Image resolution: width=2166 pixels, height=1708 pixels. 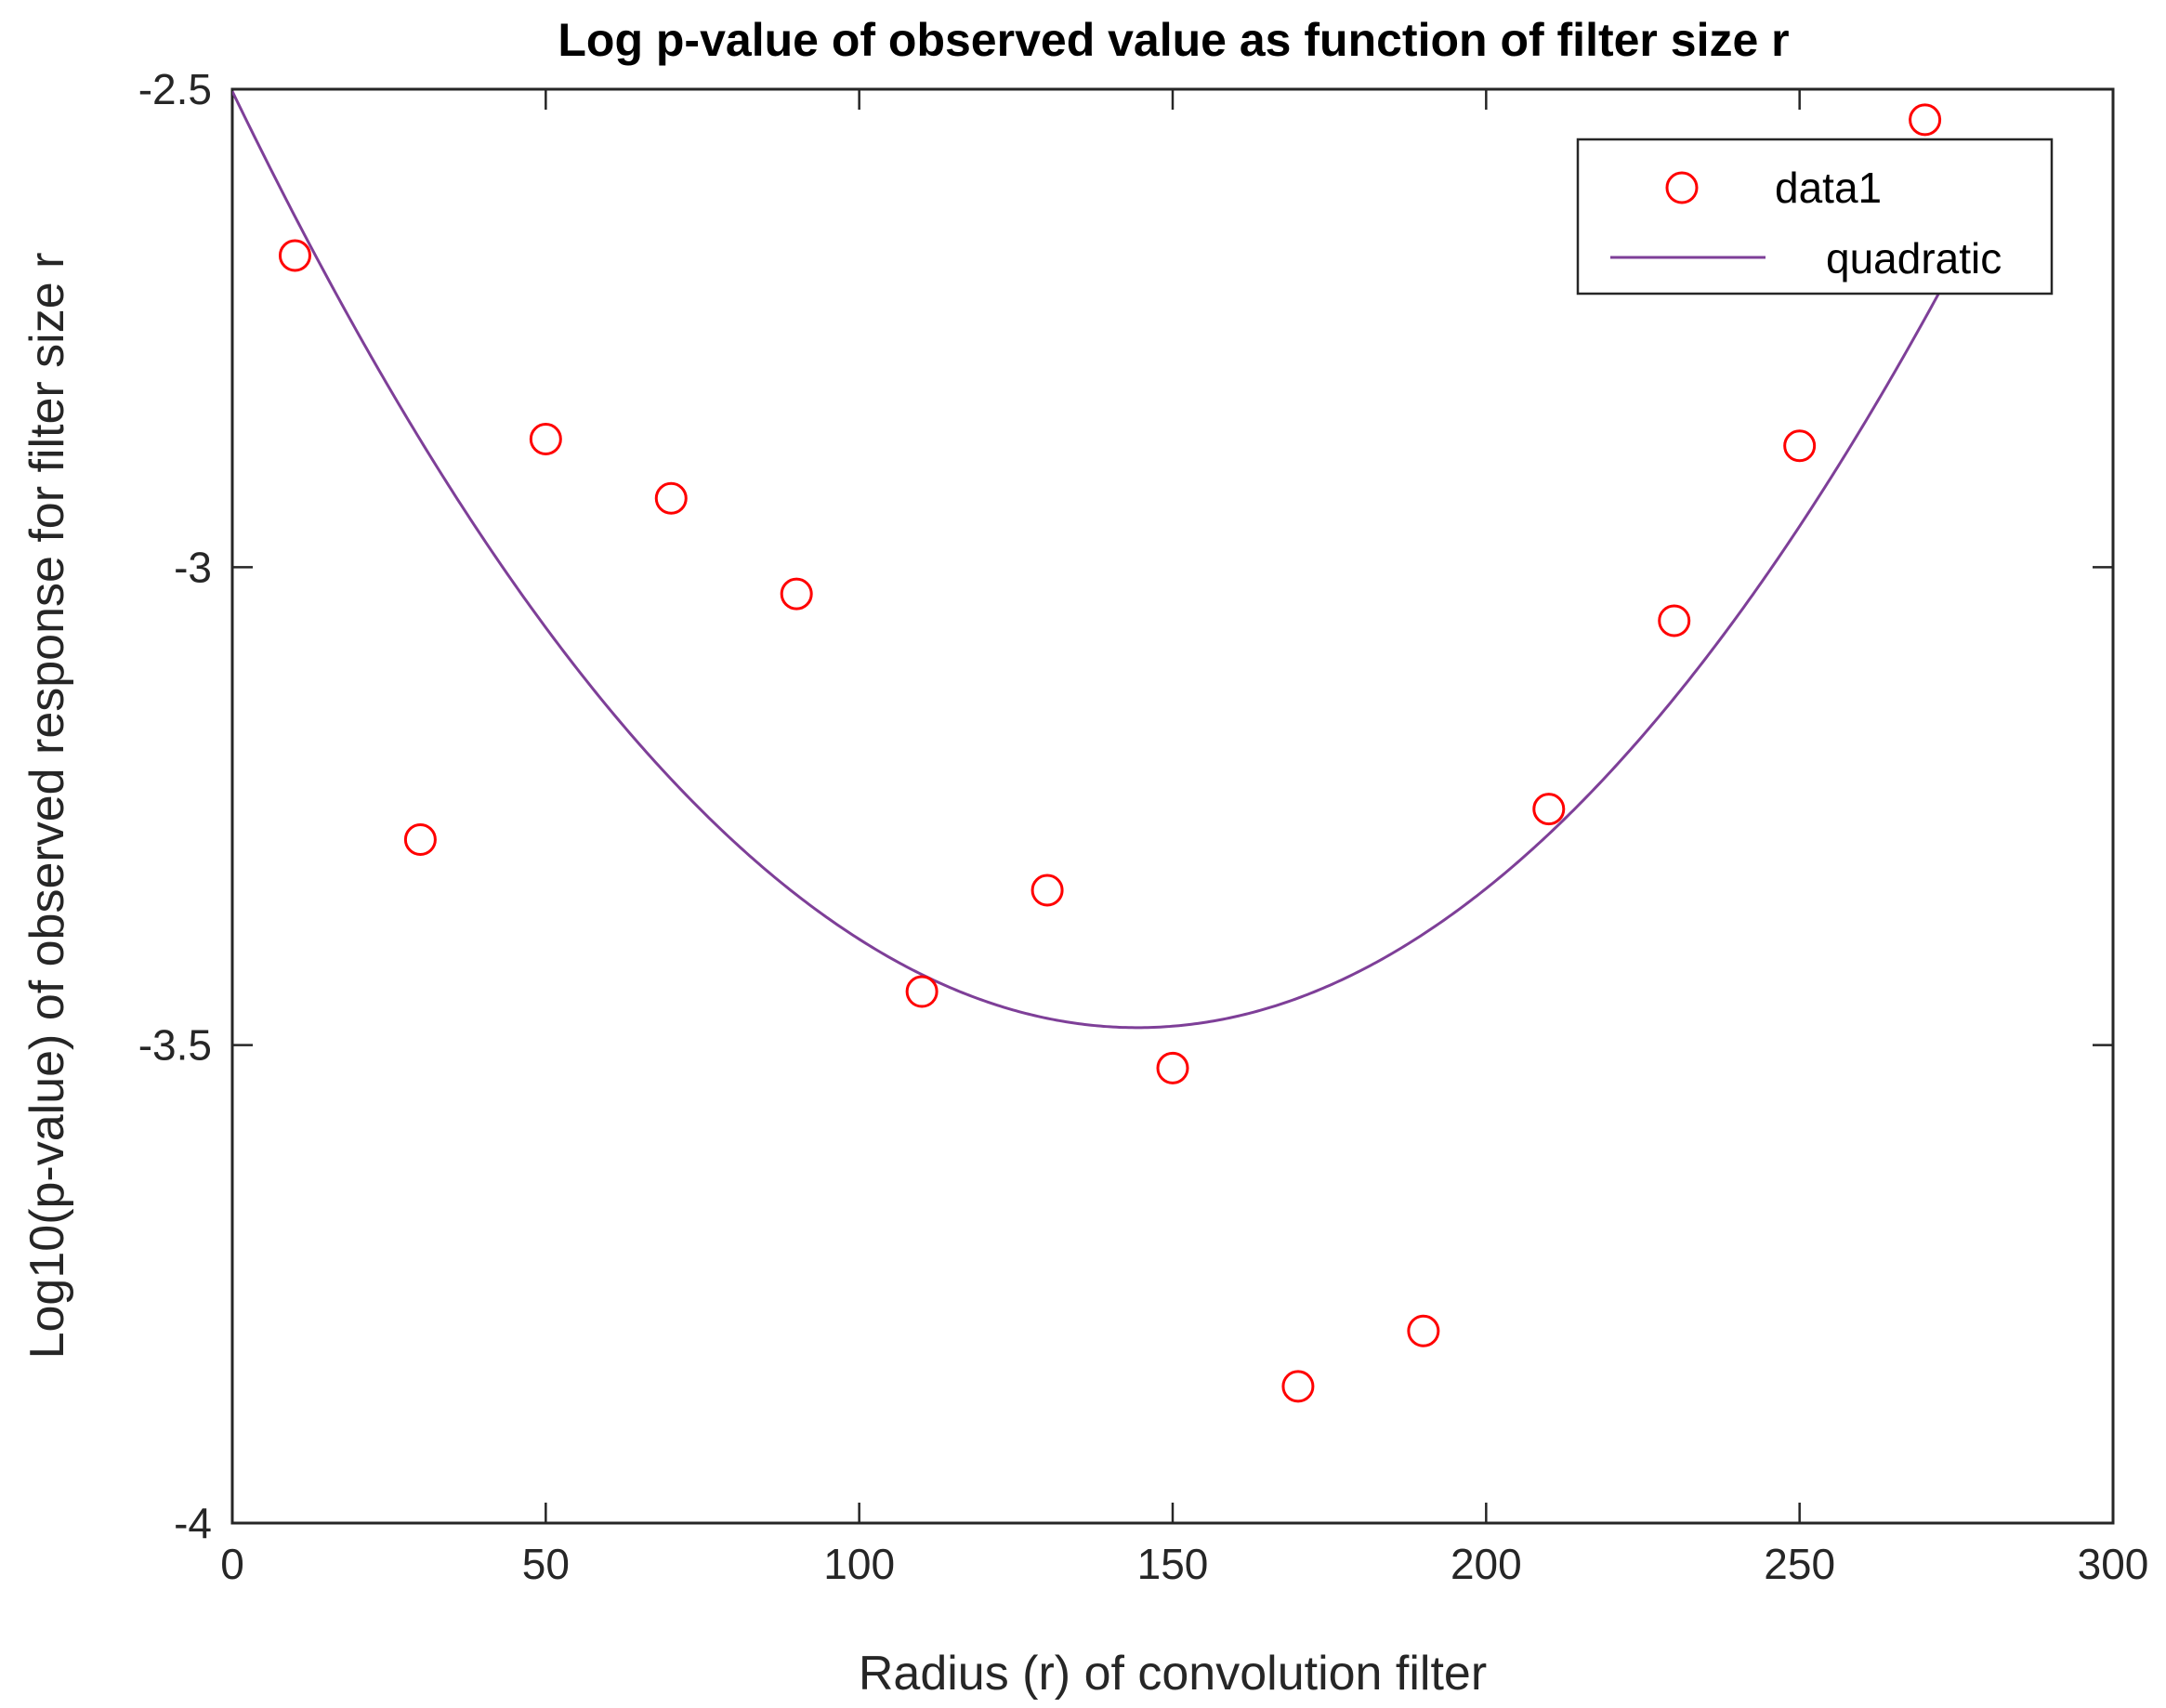 I want to click on x-tick-label: 300, so click(x=2113, y=1564).